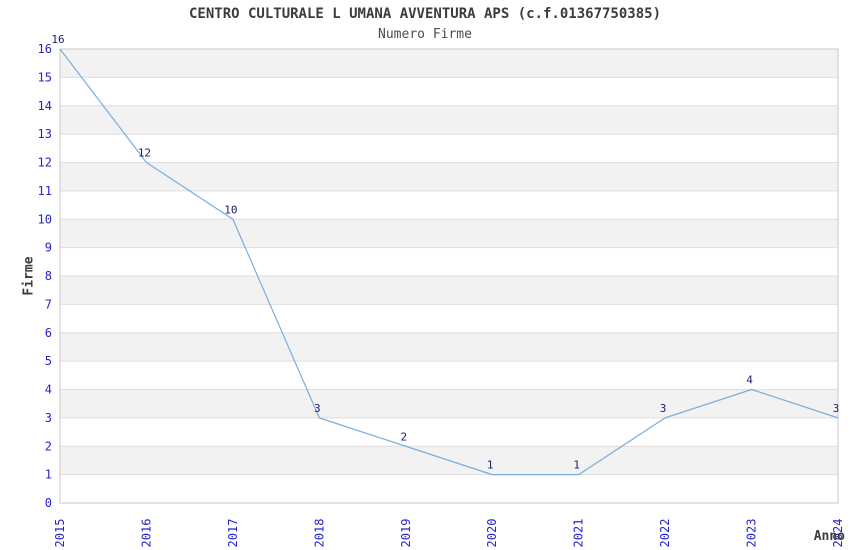  Describe the element at coordinates (45, 77) in the screenshot. I see `y-tick-label: 15` at that location.